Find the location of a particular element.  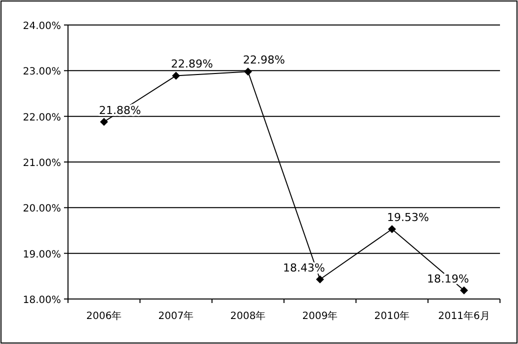

y-tick-label: 21.00% is located at coordinates (41, 163).